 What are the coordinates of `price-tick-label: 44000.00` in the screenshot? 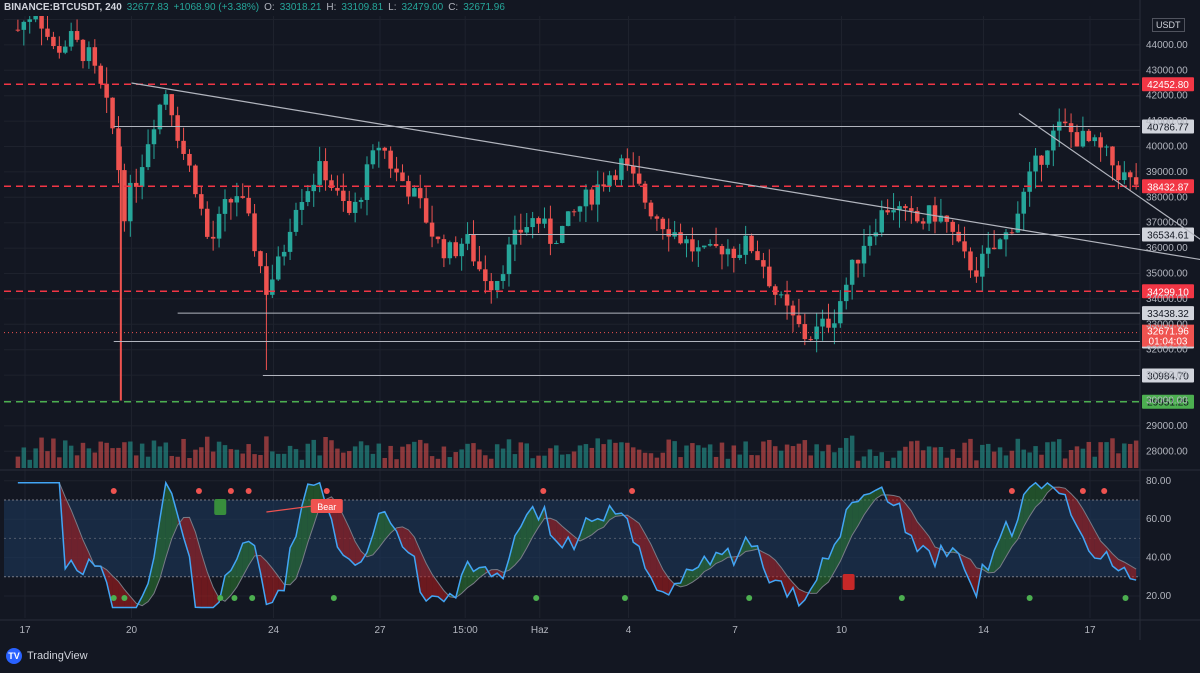 It's located at (1167, 45).